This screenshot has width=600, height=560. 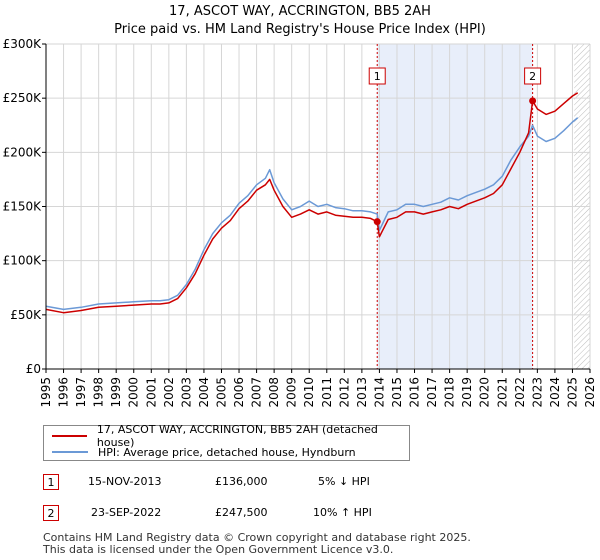 I want to click on x-tick-label: 2012, so click(x=344, y=392).